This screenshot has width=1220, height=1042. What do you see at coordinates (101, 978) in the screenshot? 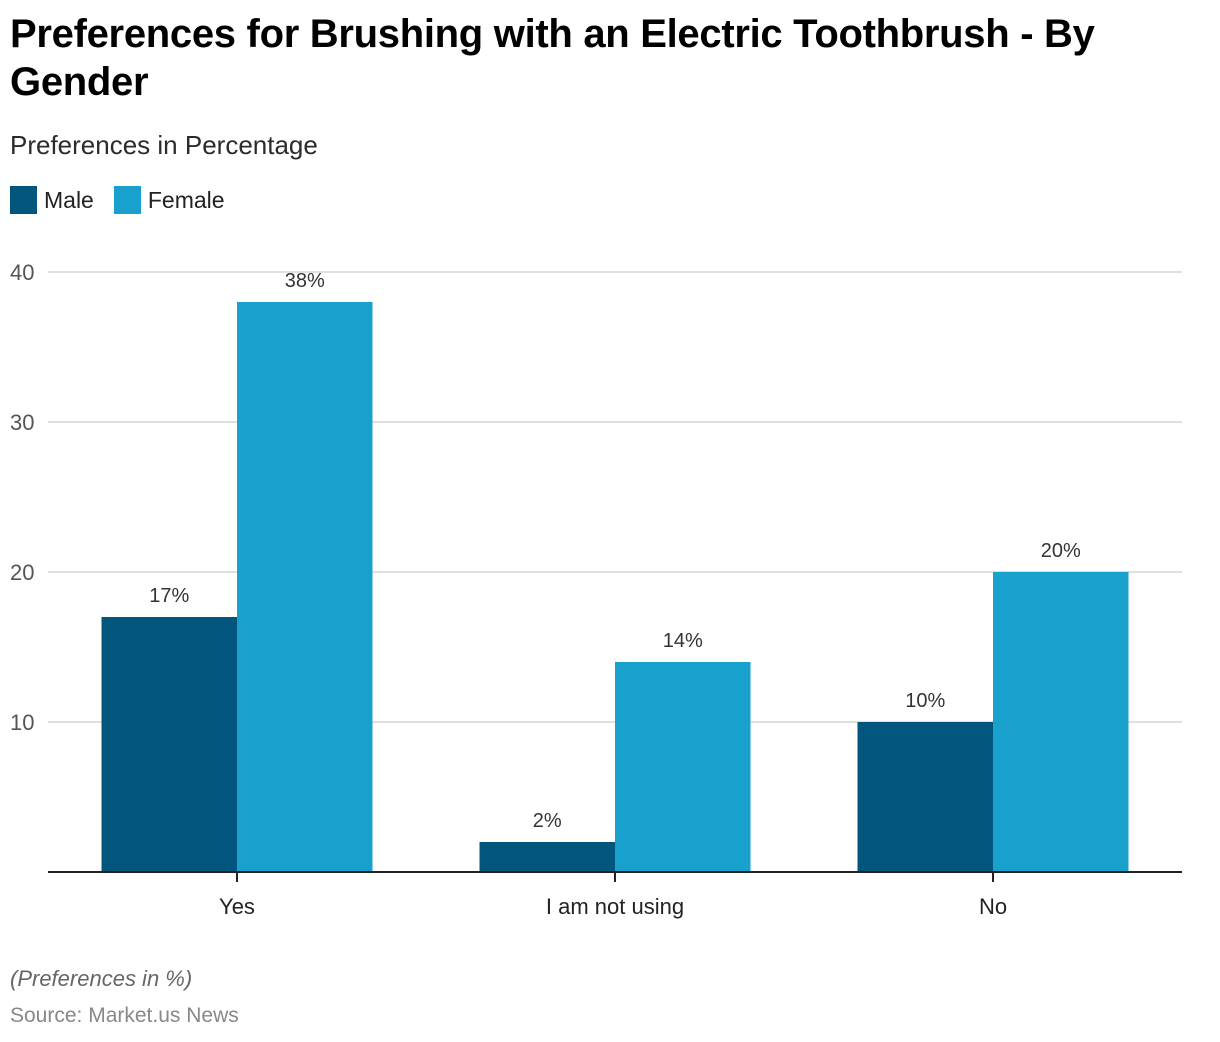
I see `chart-note: (Preferences in %)` at bounding box center [101, 978].